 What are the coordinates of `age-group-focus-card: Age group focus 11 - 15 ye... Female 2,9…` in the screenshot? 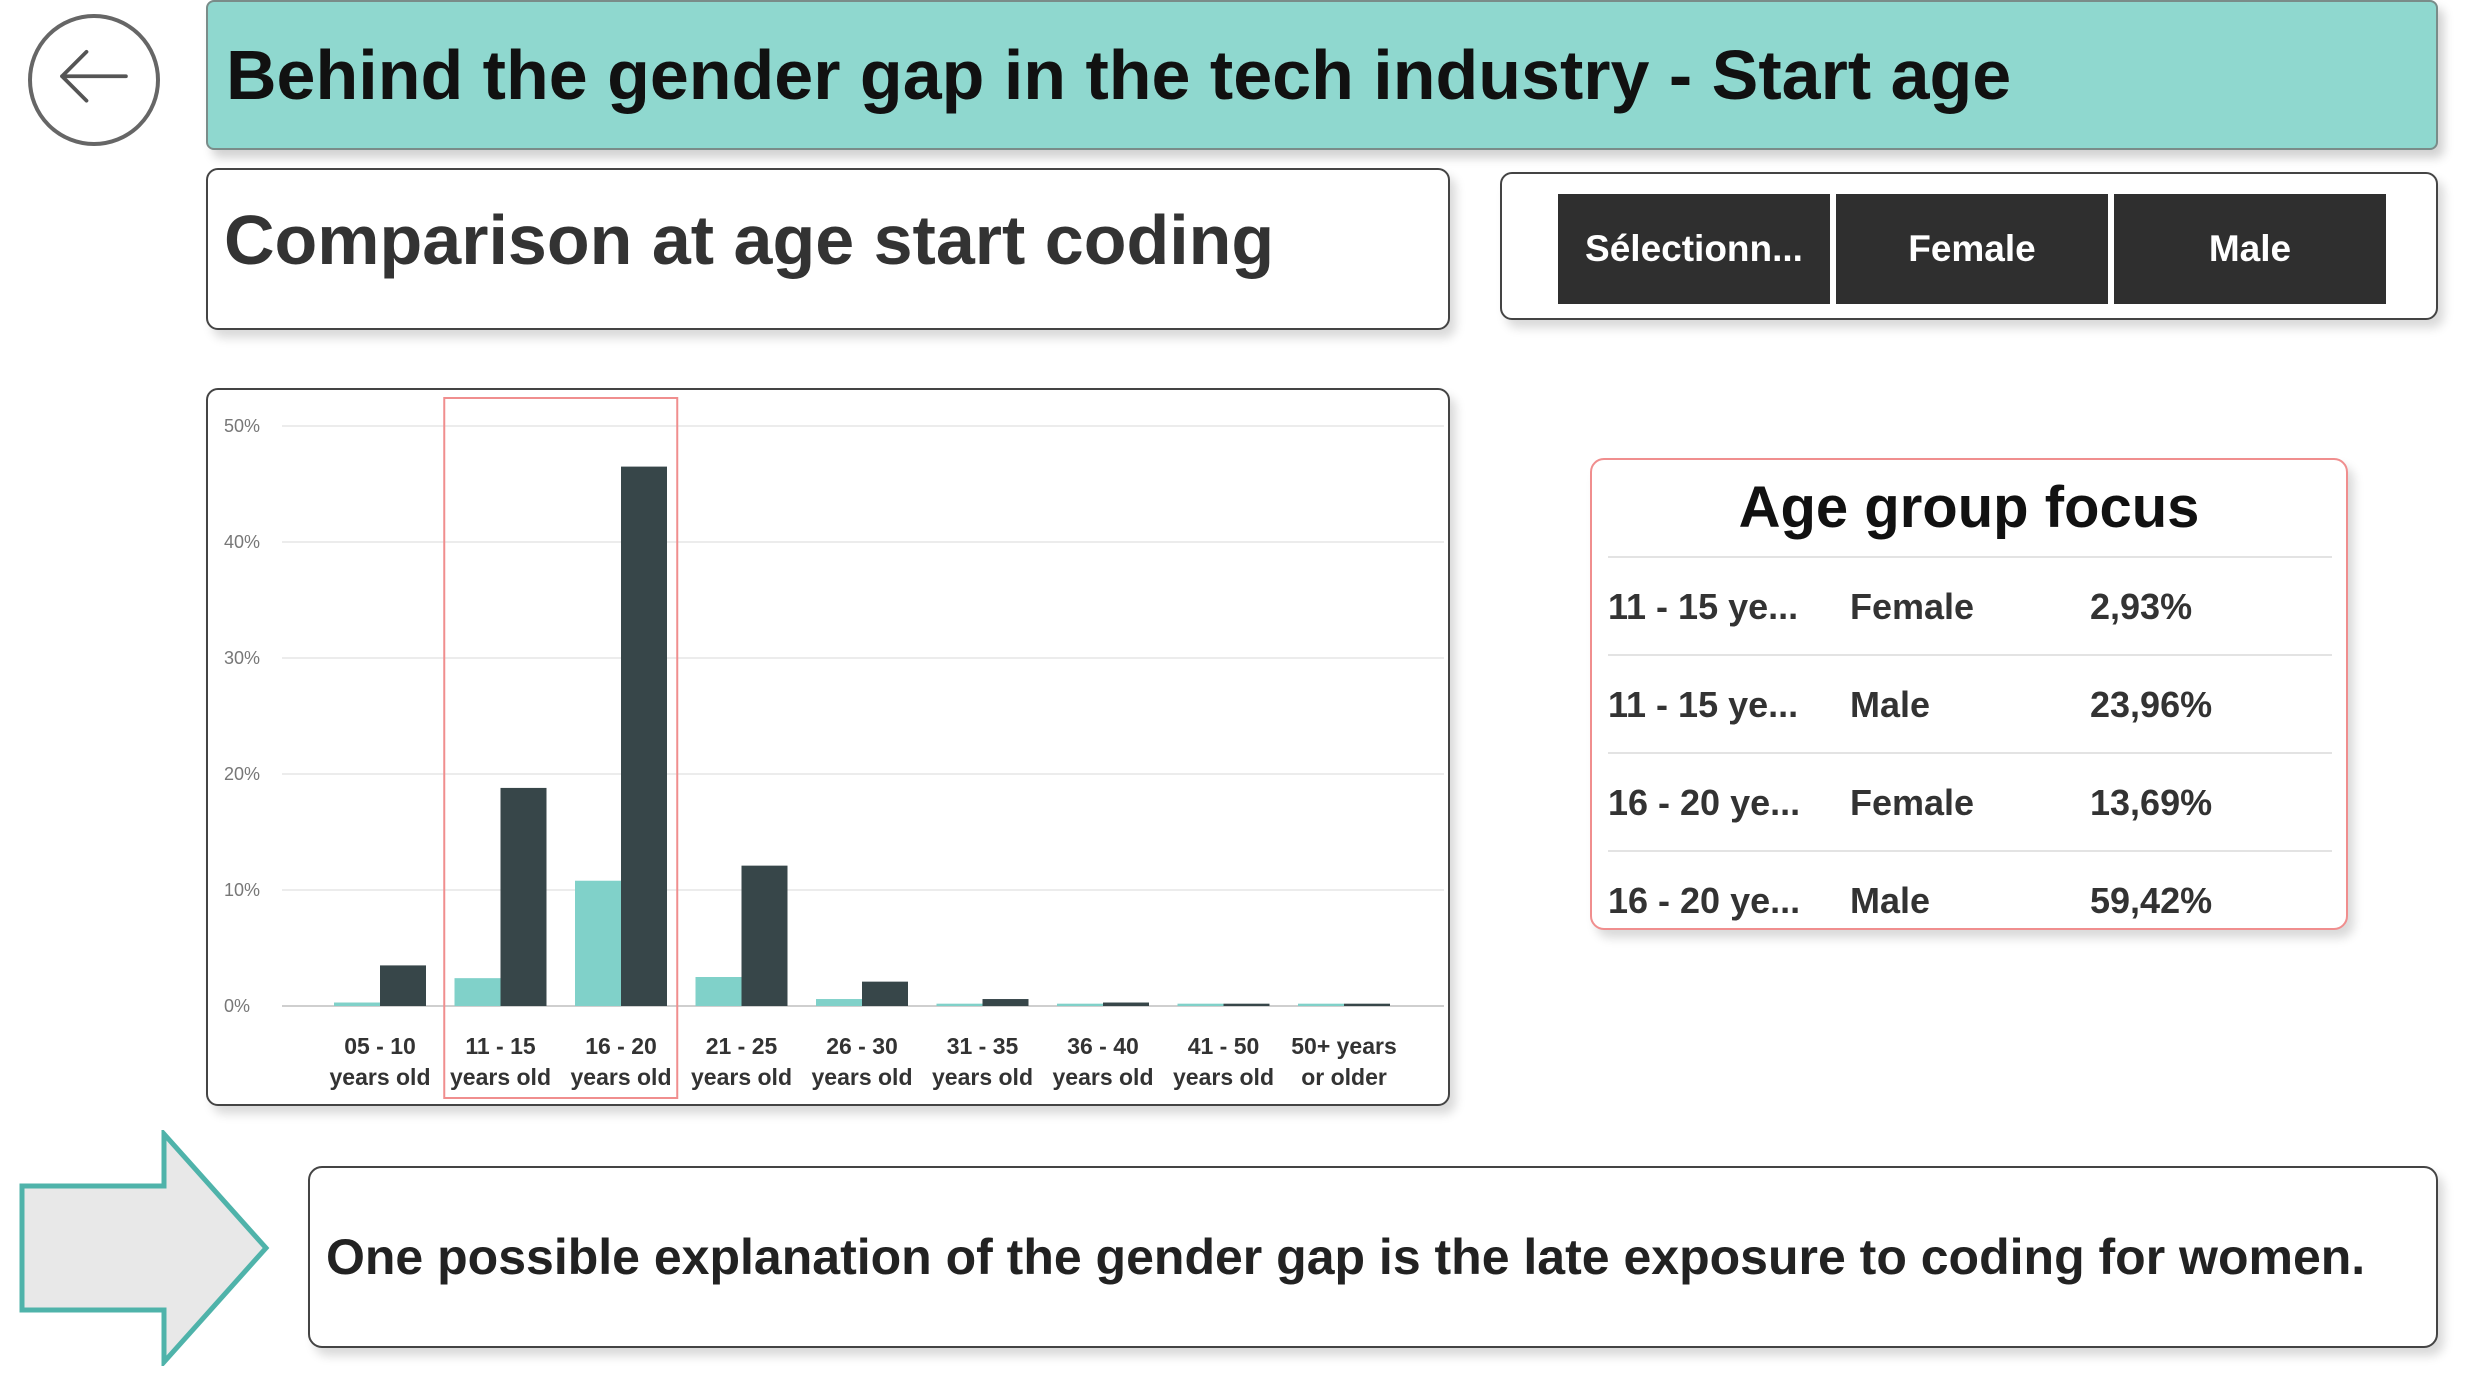 It's located at (1969, 694).